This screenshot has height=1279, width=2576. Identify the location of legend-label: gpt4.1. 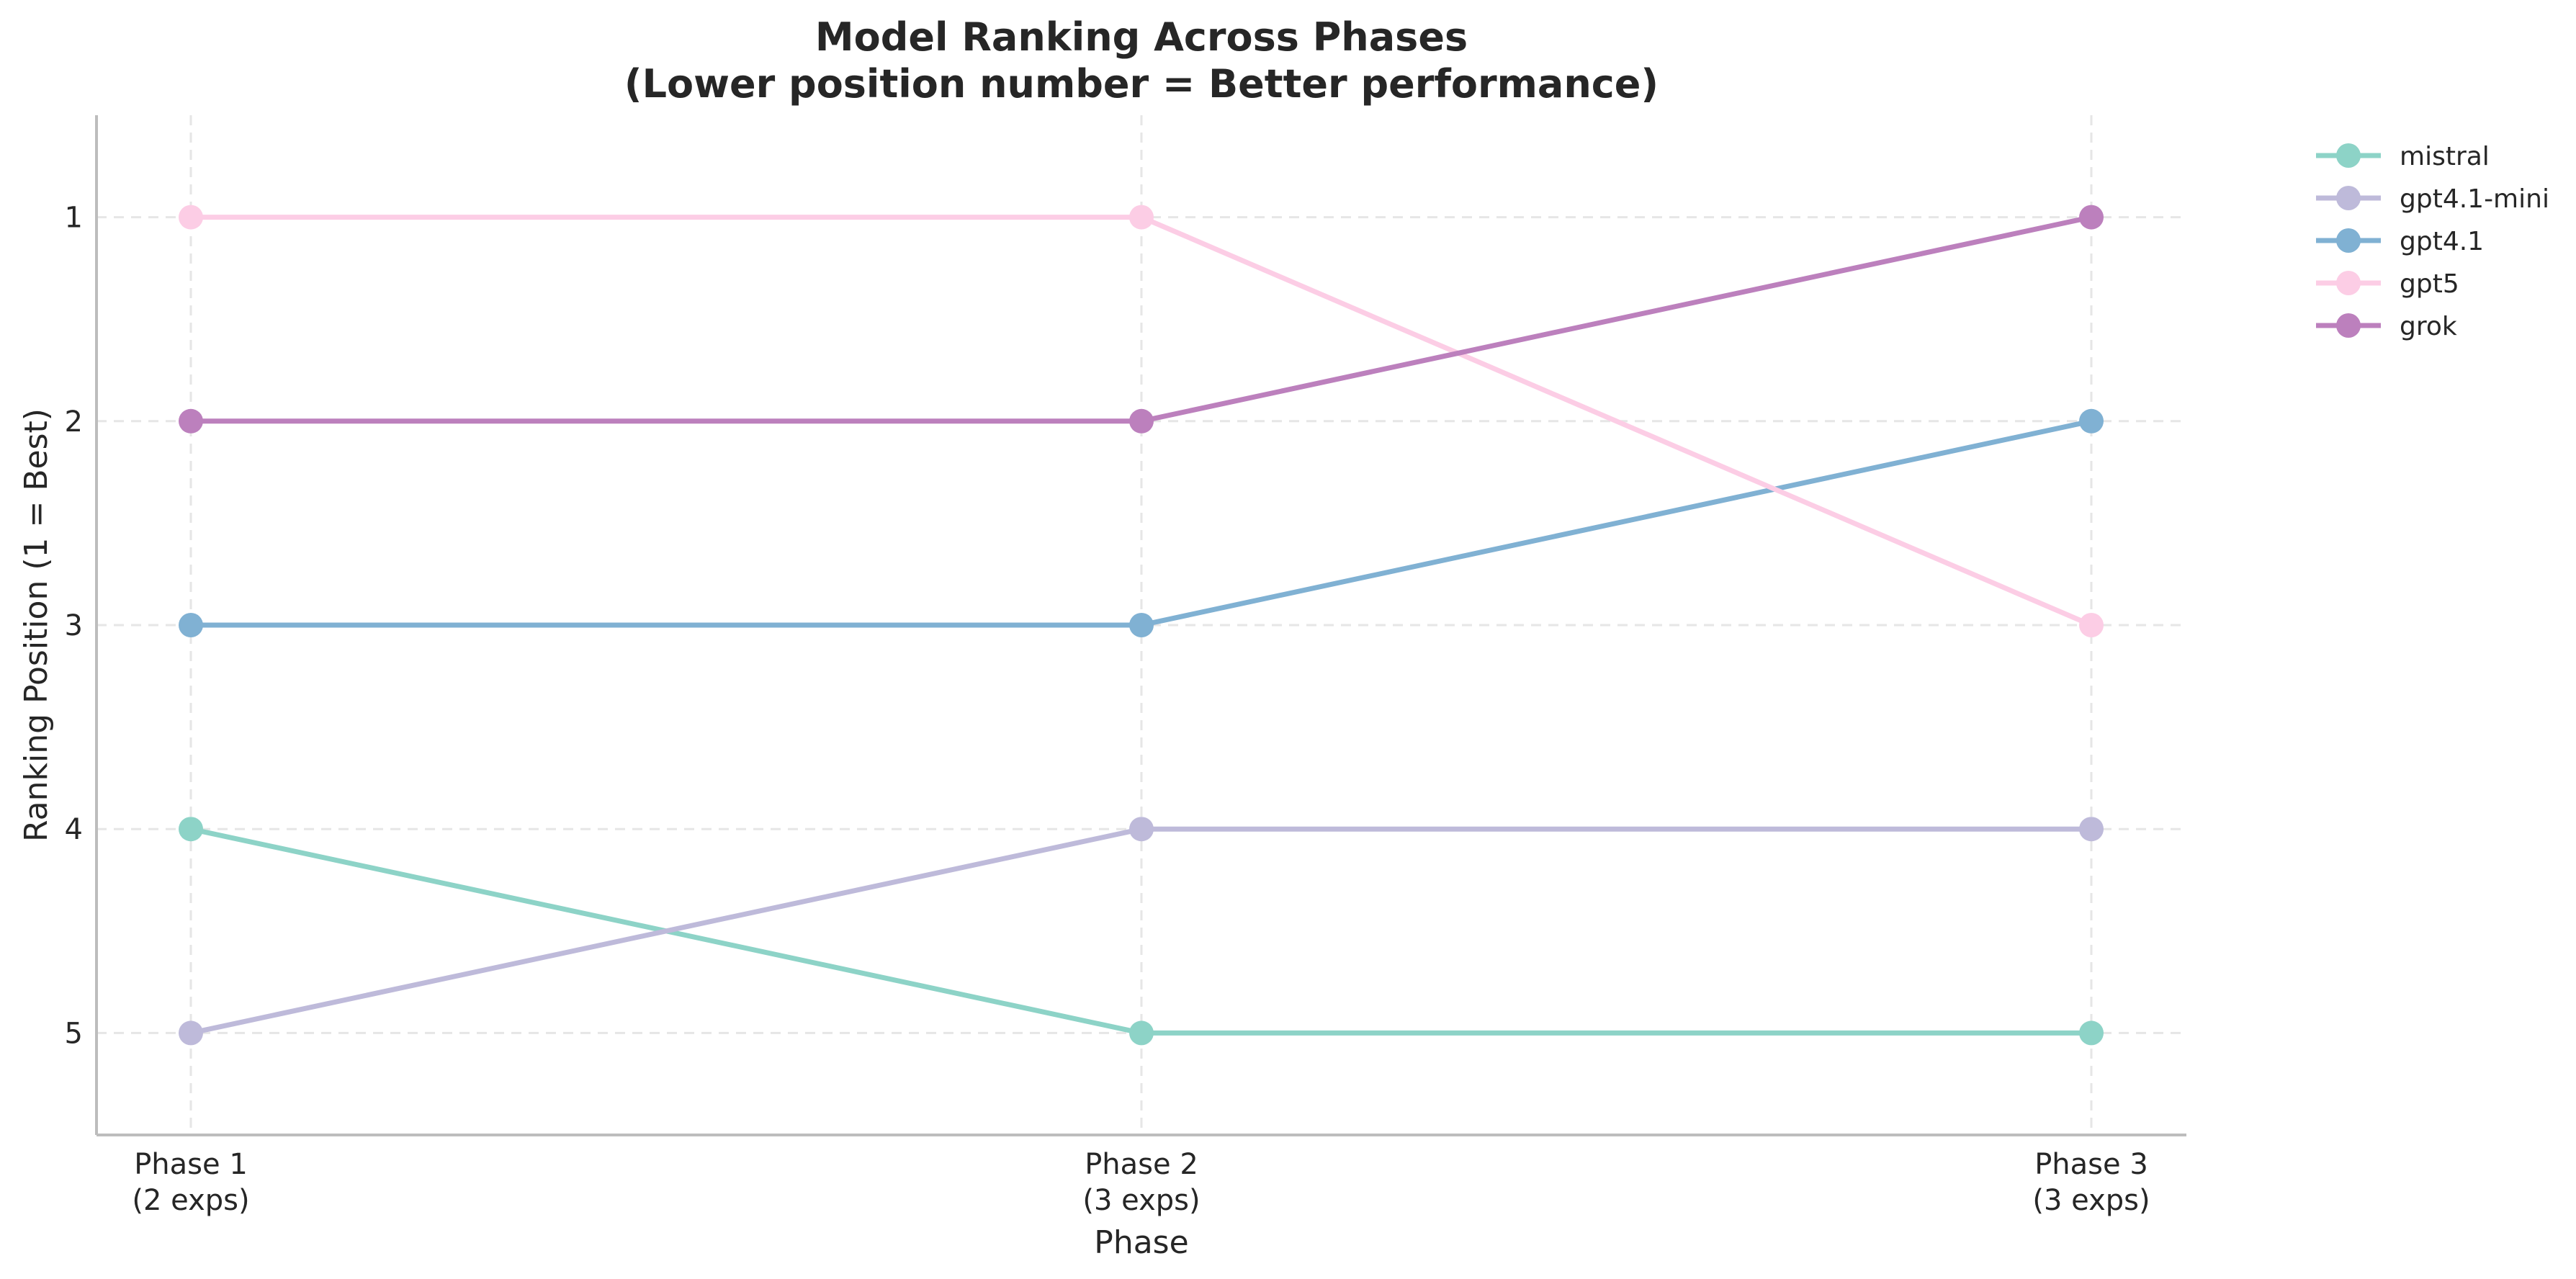
(2442, 242).